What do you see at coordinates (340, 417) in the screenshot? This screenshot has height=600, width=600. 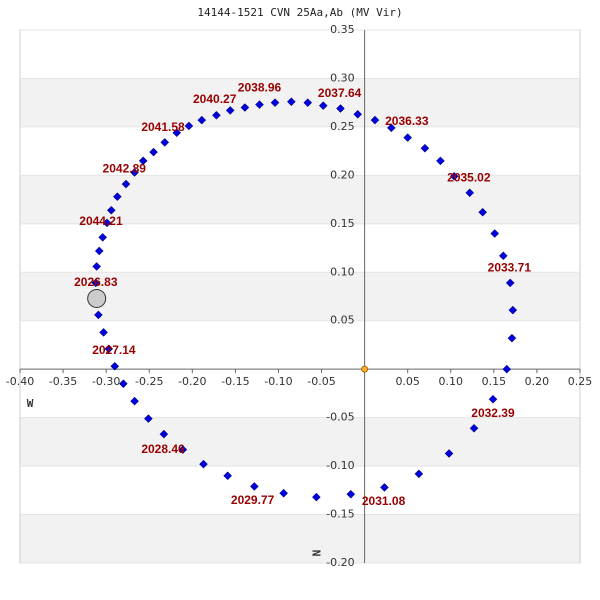 I see `y-tick-label: -0.05` at bounding box center [340, 417].